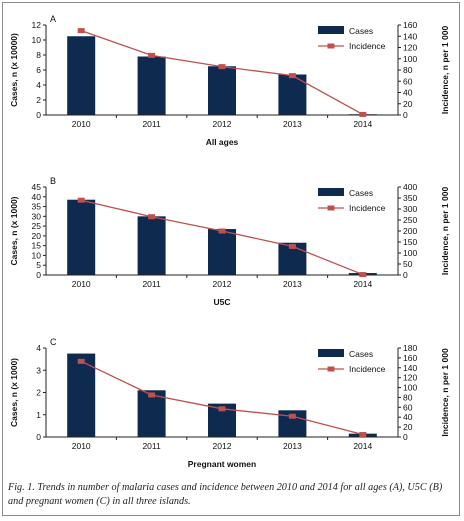 This screenshot has width=464, height=521. I want to click on y-tick-label: 3, so click(38, 370).